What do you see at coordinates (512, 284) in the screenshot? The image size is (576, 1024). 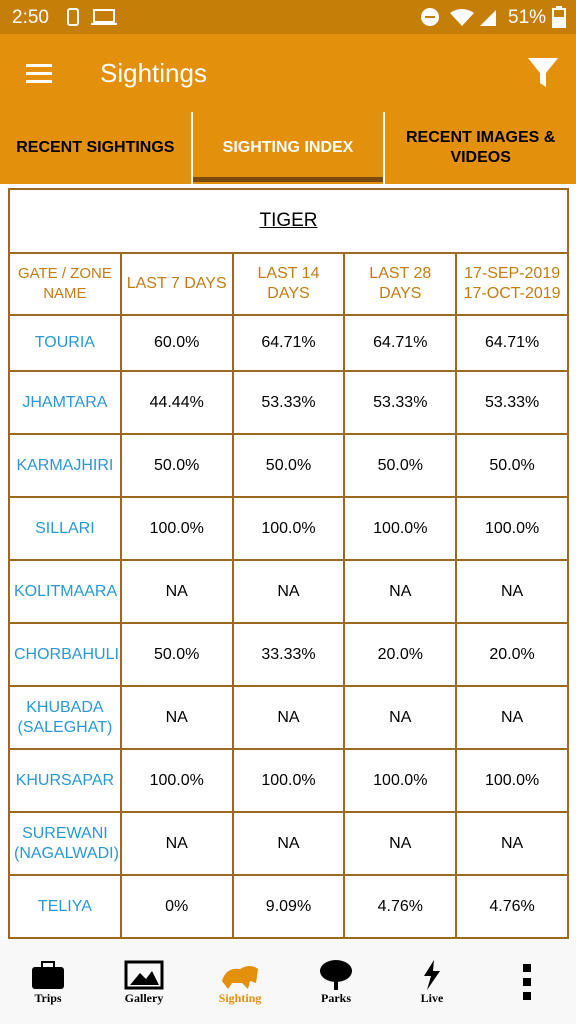 I see `column-header: 17-SEP-2019 17-OCT-2019` at bounding box center [512, 284].